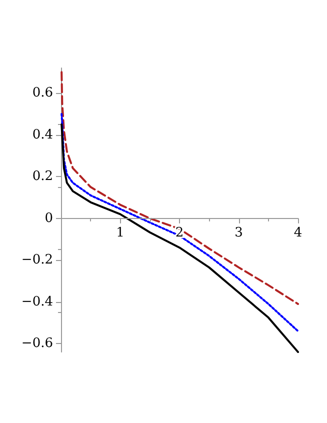 The width and height of the screenshot is (327, 423). Describe the element at coordinates (120, 232) in the screenshot. I see `x-tick-label: 1` at that location.